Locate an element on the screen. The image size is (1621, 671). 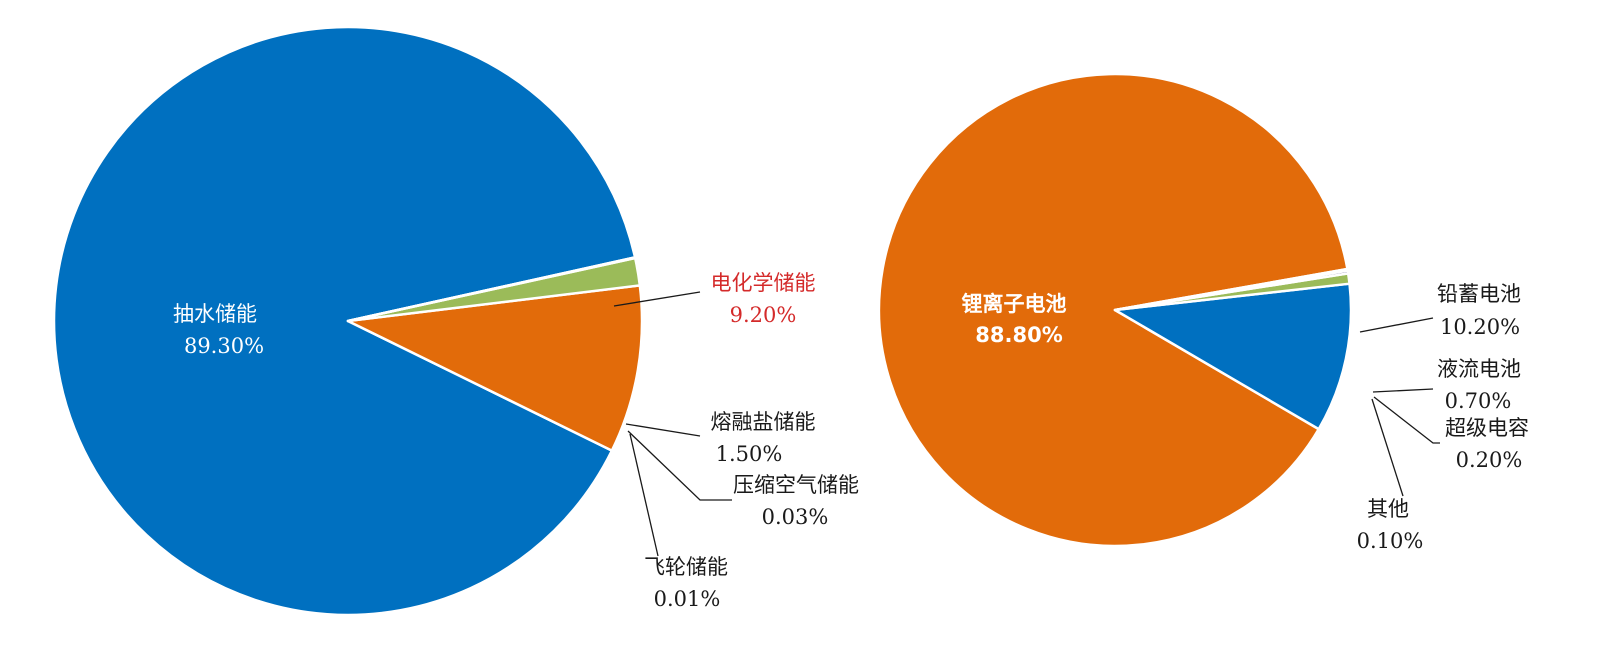
slice-label-electrochemical-name: 电化学储能 is located at coordinates (763, 283).